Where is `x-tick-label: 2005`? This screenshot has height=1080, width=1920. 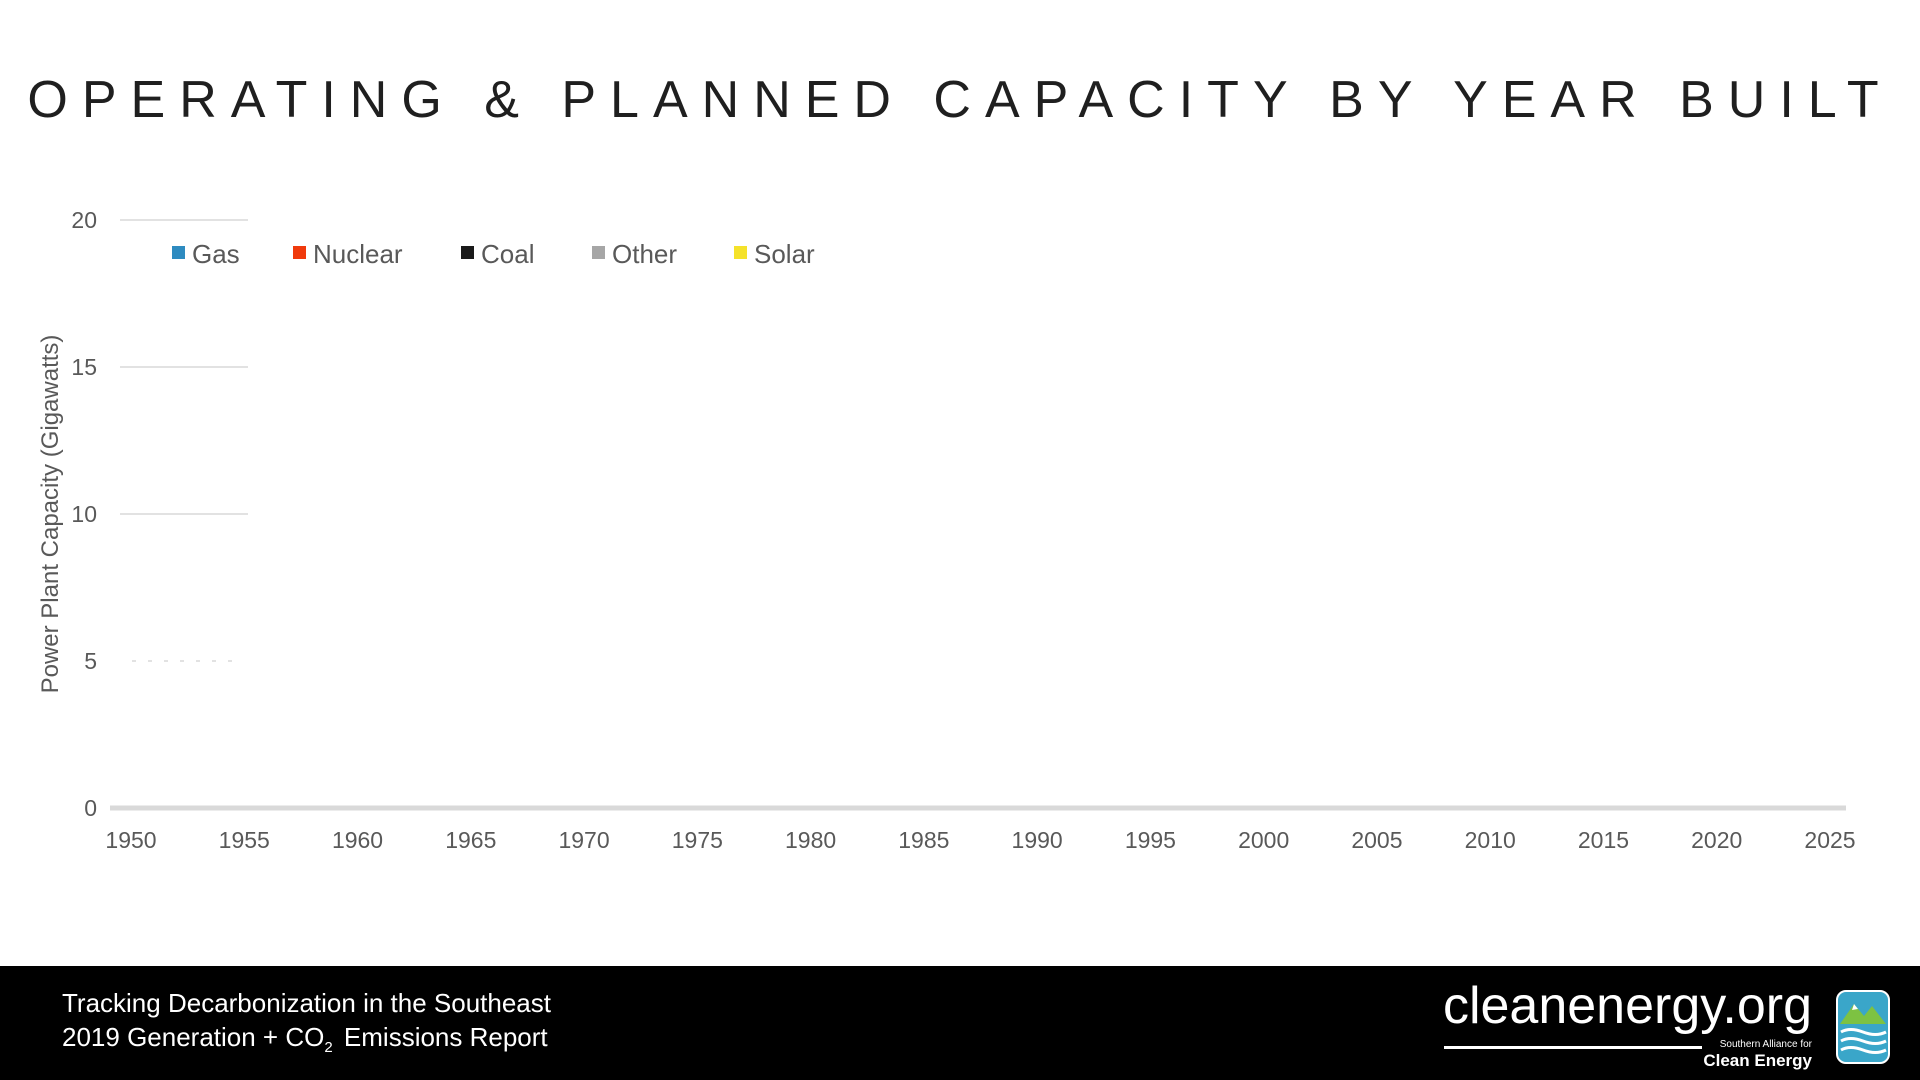
x-tick-label: 2005 is located at coordinates (1376, 840).